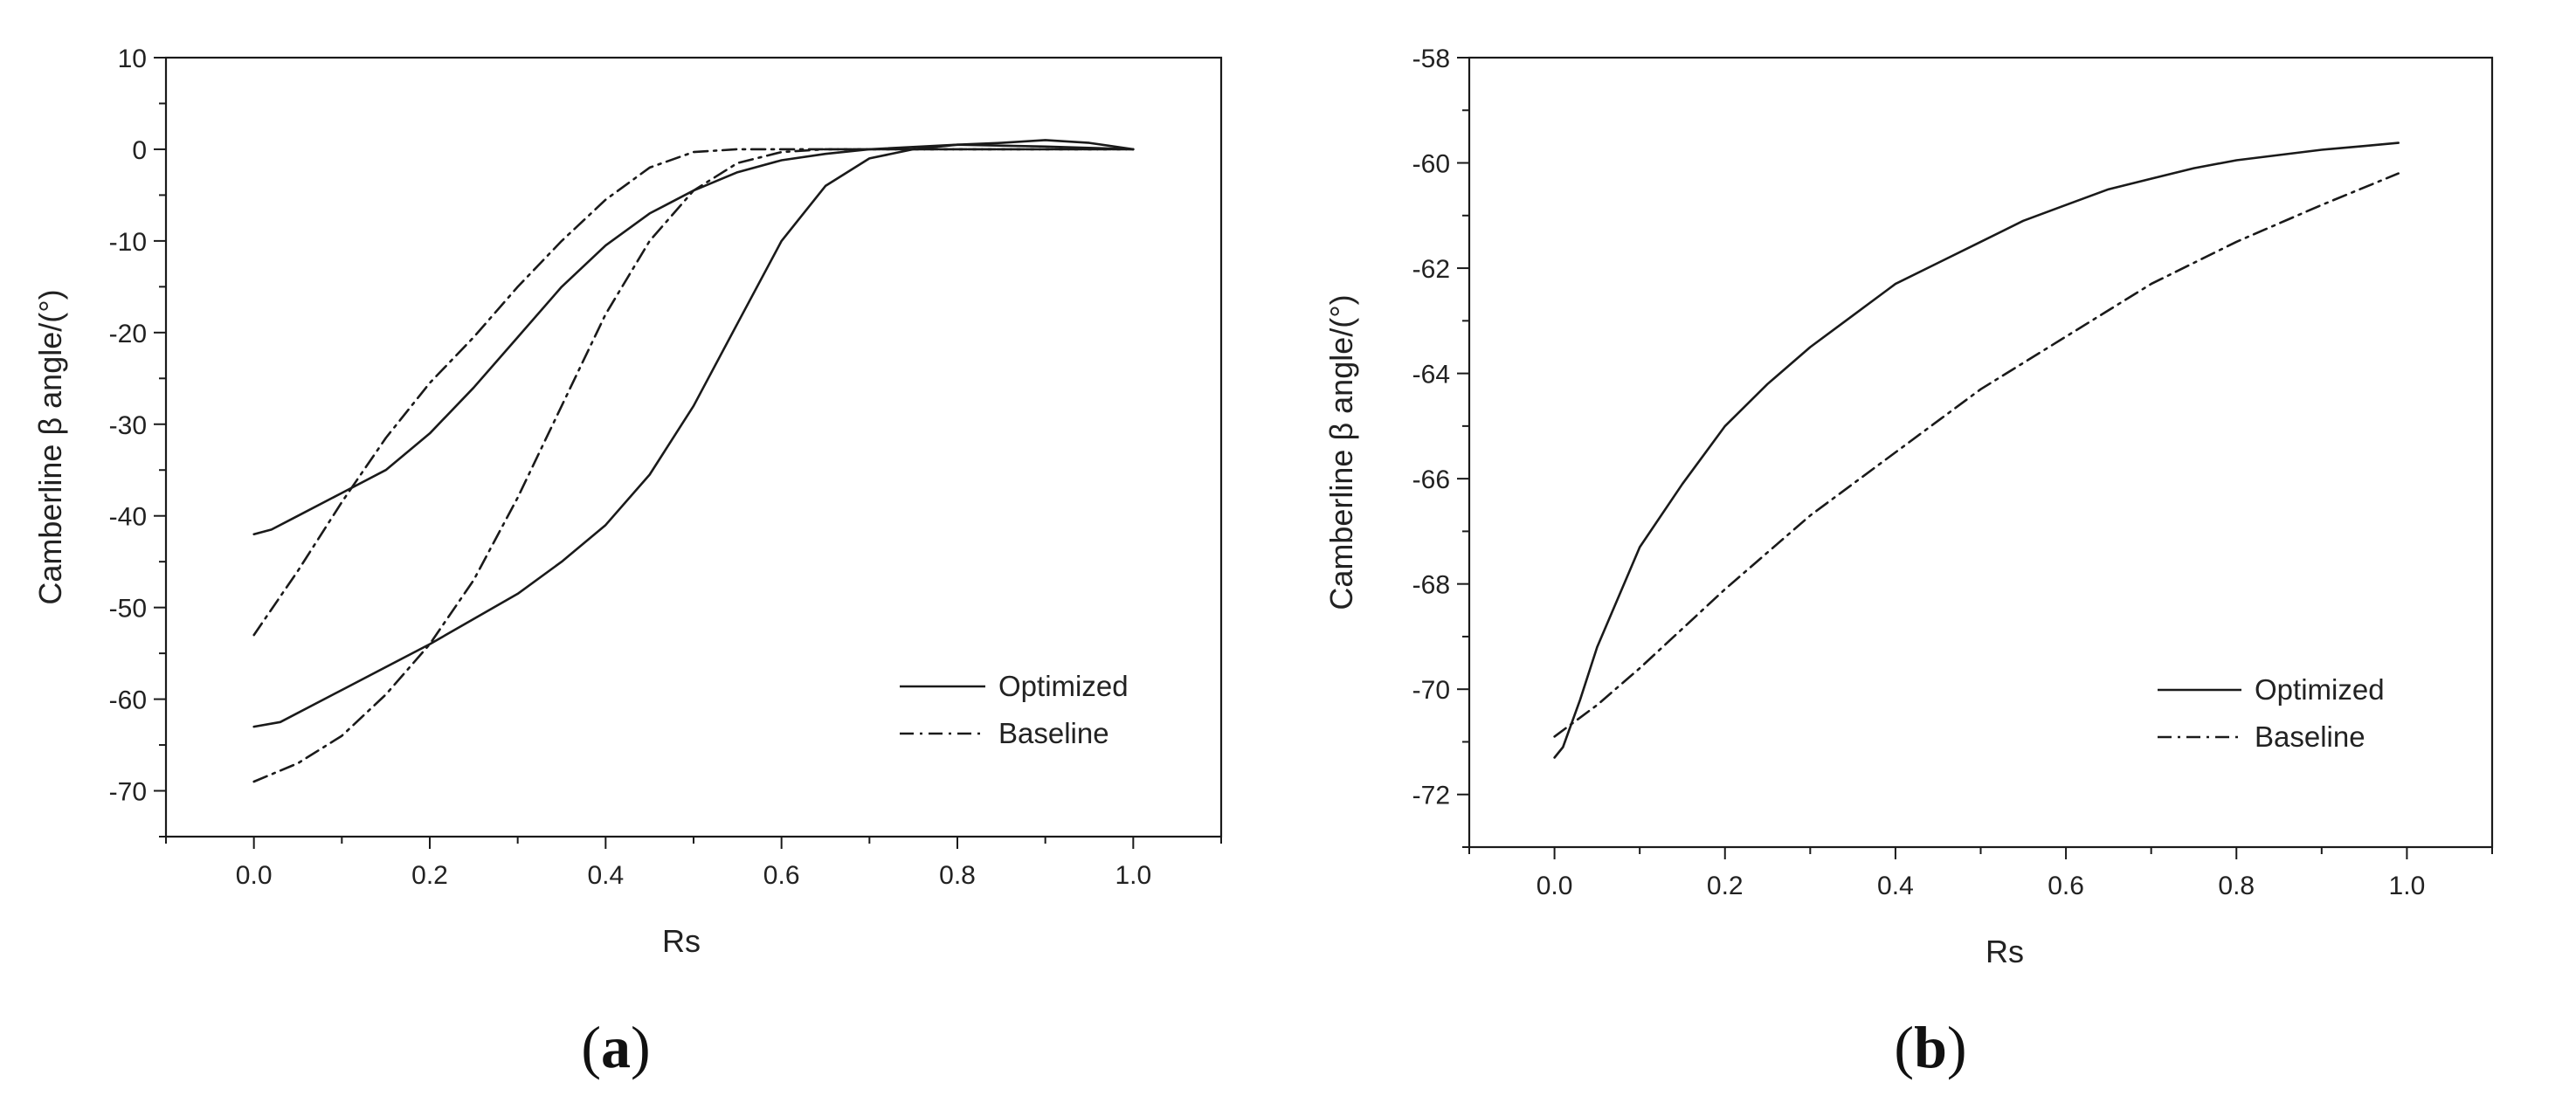  What do you see at coordinates (139, 150) in the screenshot?
I see `y-tick-label: 0` at bounding box center [139, 150].